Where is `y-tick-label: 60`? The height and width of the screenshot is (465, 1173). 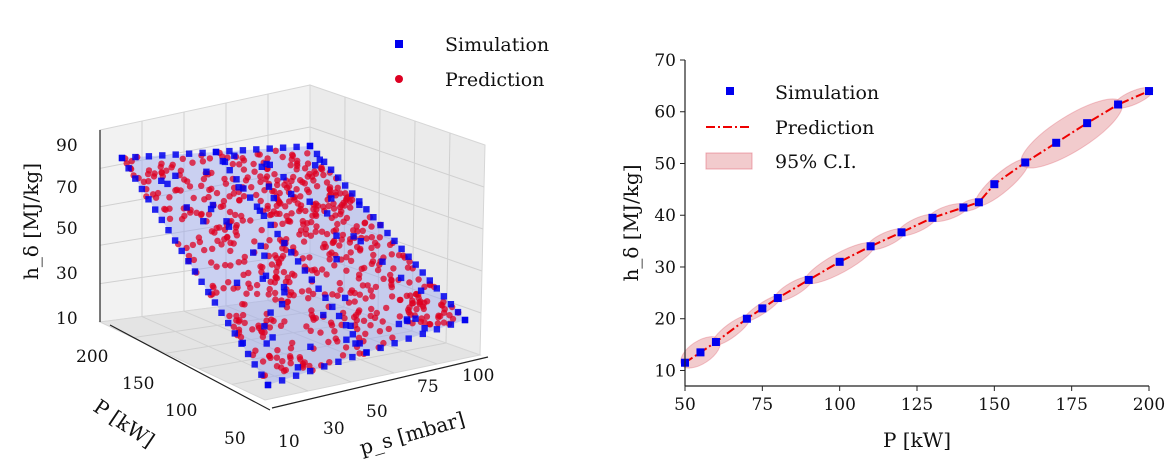
y-tick-label: 60 is located at coordinates (665, 113).